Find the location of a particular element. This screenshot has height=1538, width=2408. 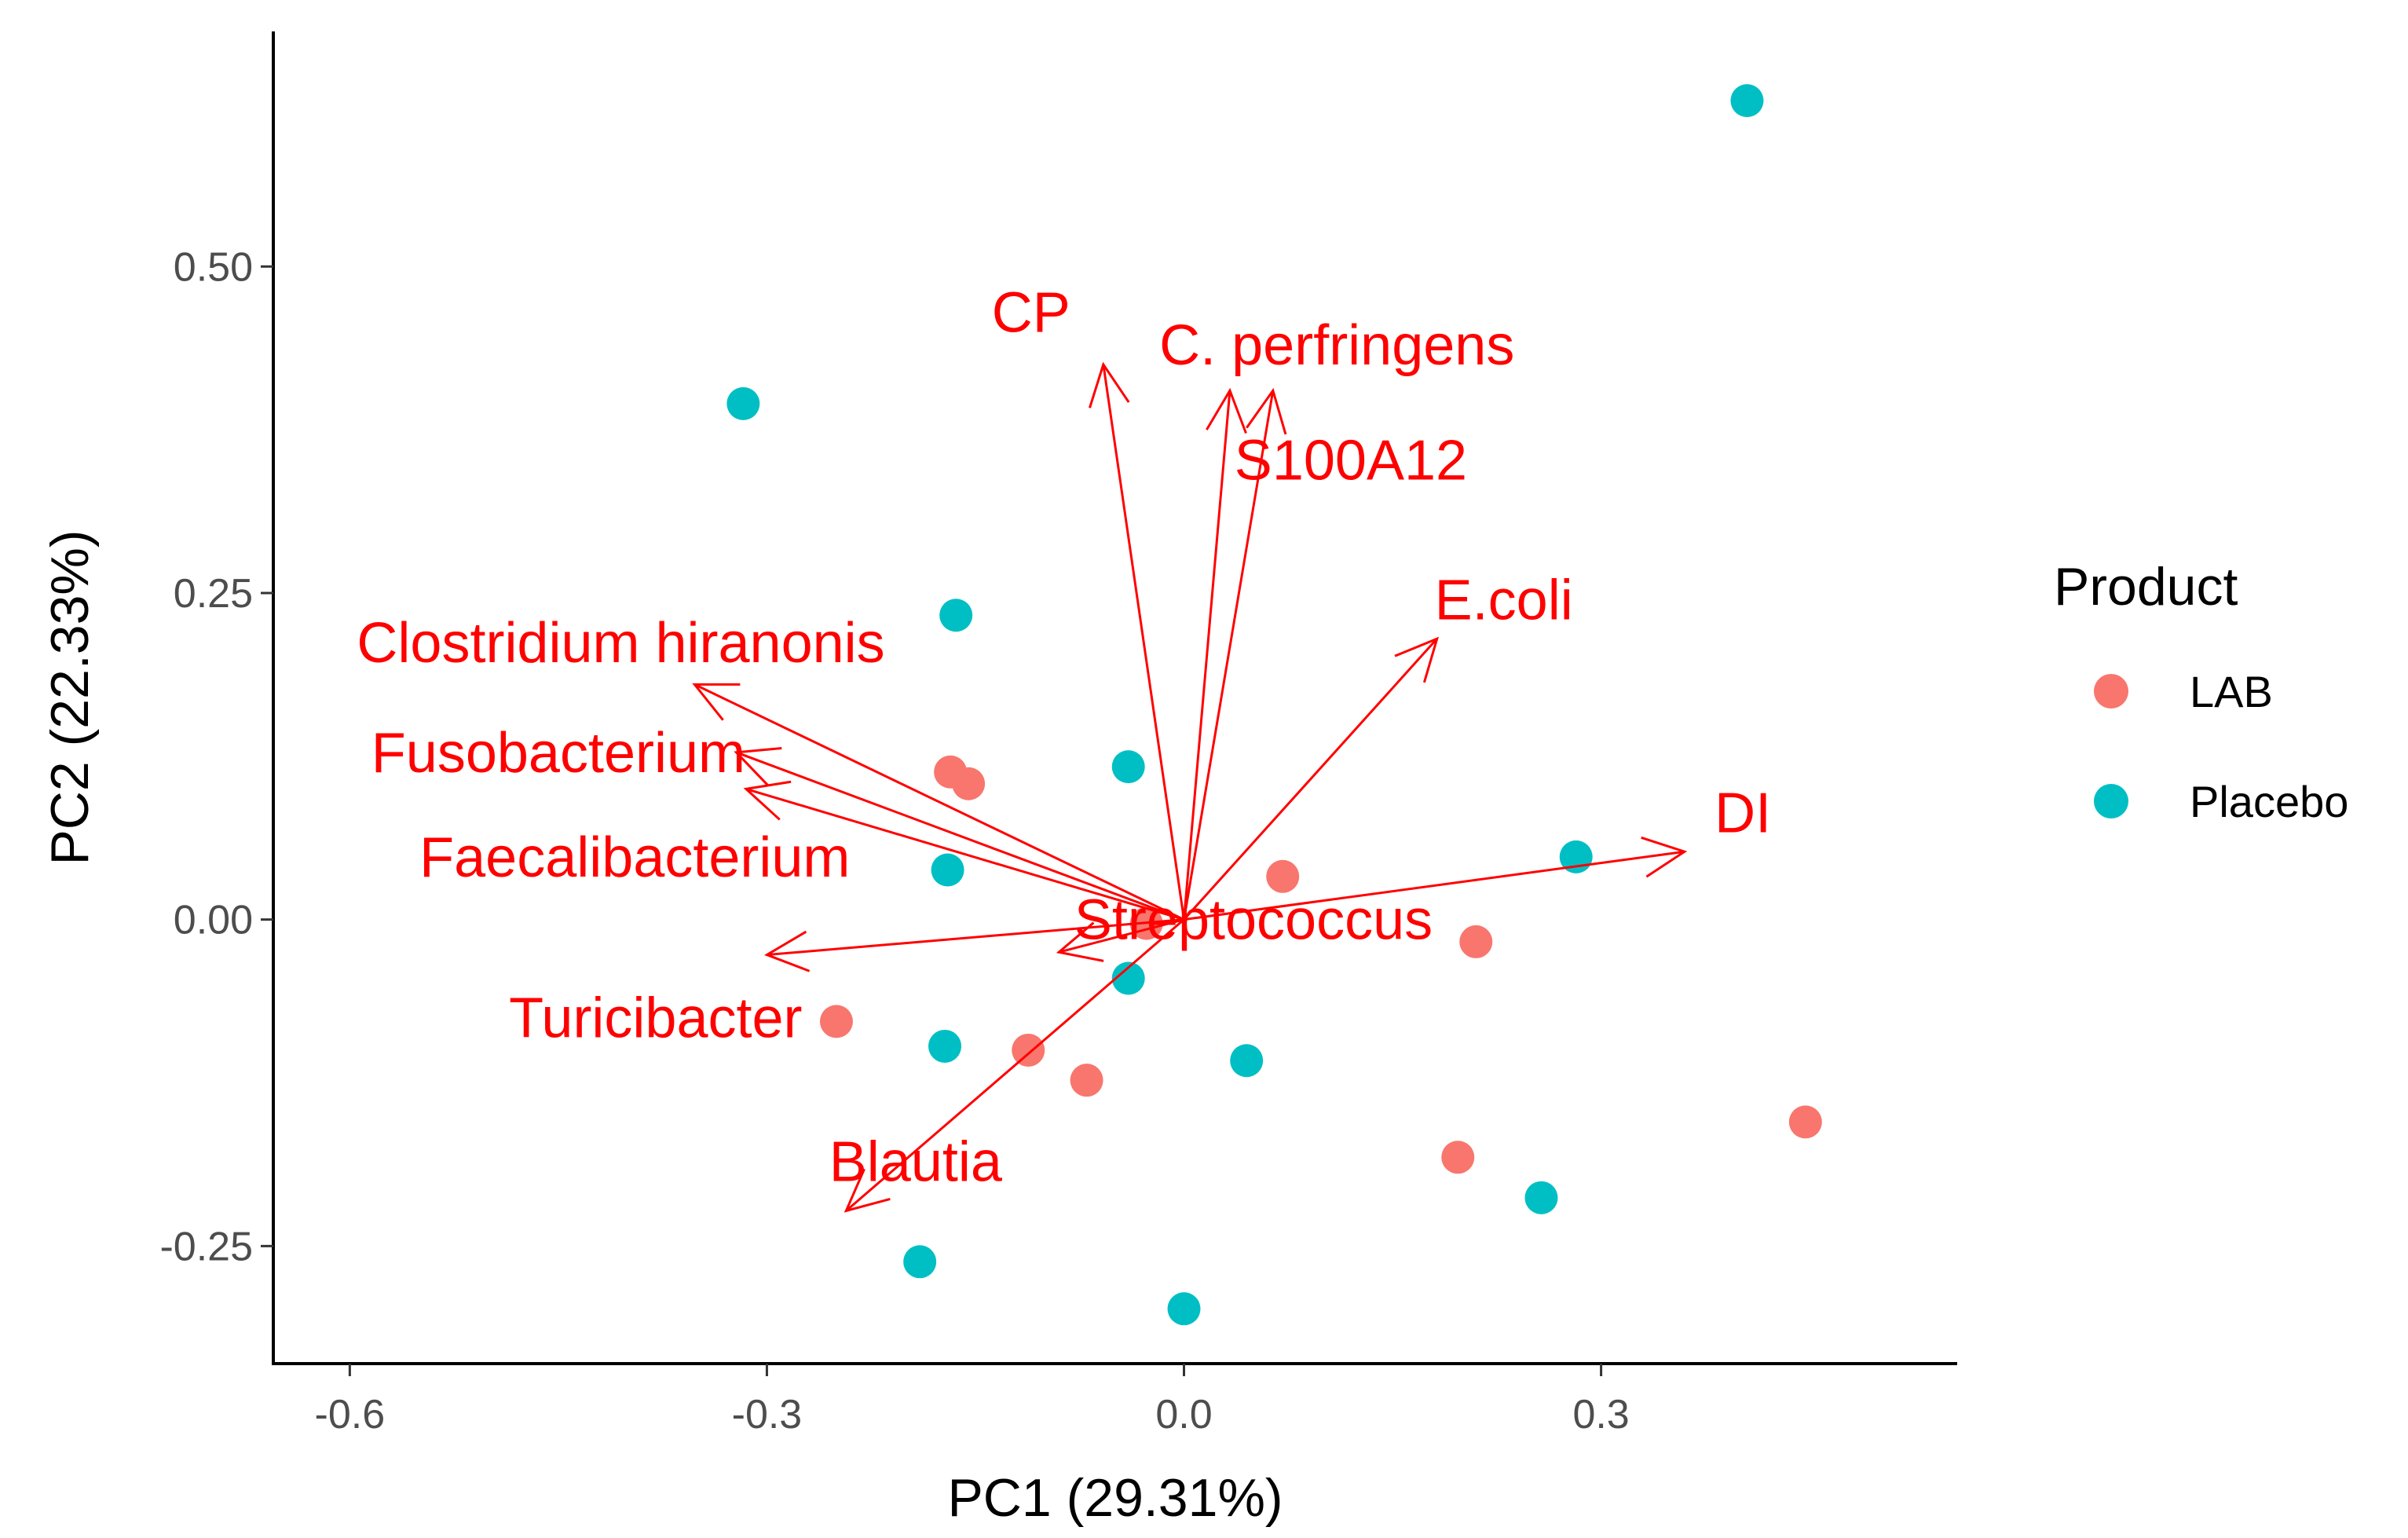

loading-label-di: DI is located at coordinates (1743, 813).